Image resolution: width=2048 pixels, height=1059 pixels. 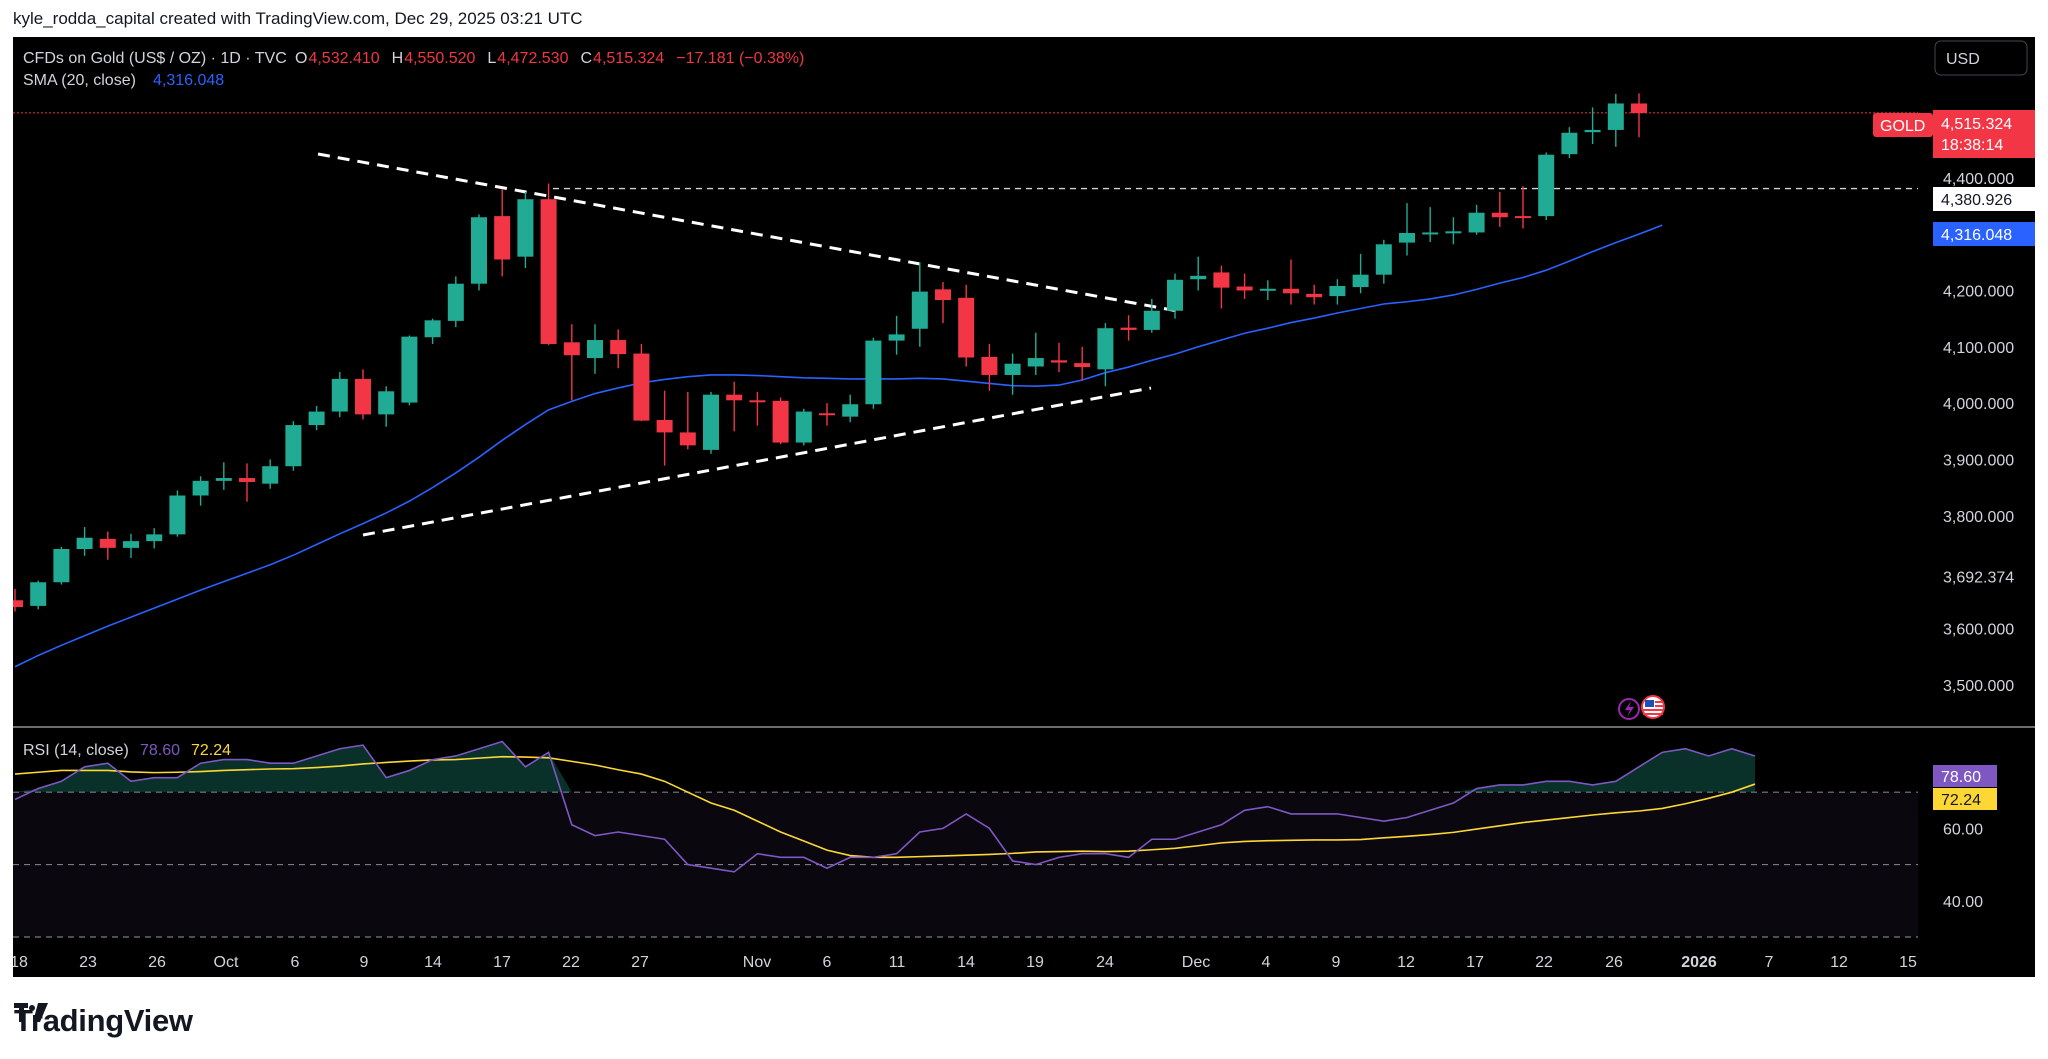 What do you see at coordinates (1965, 776) in the screenshot?
I see `rsi-badge: 78.60` at bounding box center [1965, 776].